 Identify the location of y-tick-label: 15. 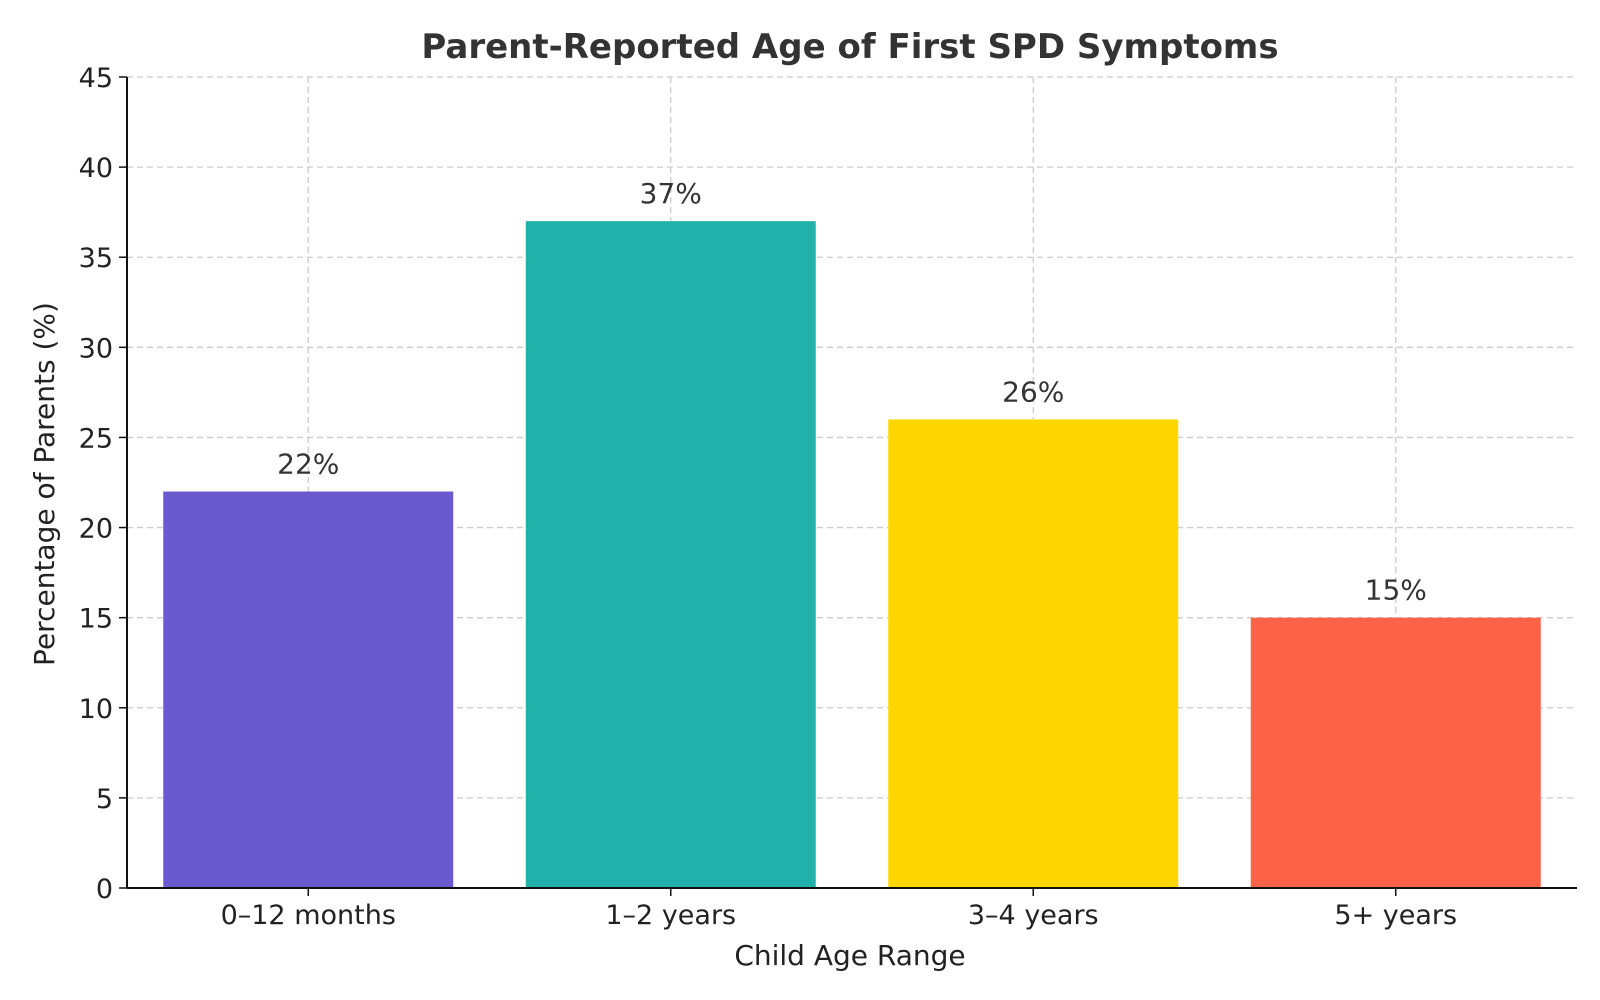
(96, 619).